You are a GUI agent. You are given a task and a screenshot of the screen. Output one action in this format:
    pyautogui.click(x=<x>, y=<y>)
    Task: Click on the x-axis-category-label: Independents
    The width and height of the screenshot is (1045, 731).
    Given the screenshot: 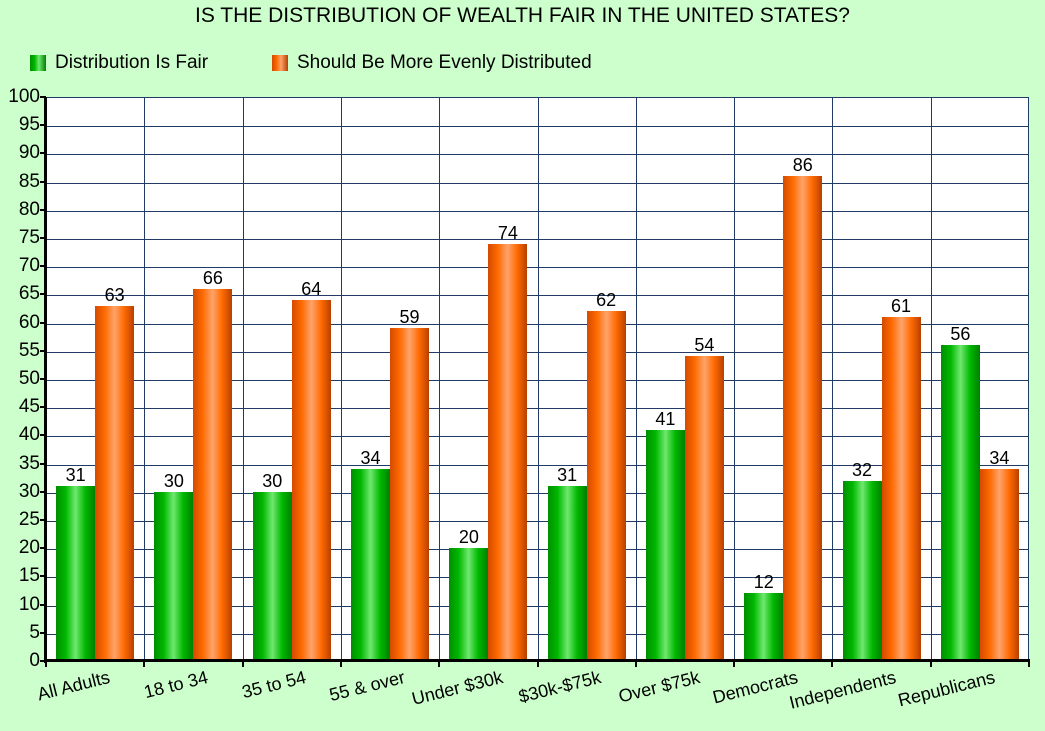 What is the action you would take?
    pyautogui.click(x=843, y=690)
    